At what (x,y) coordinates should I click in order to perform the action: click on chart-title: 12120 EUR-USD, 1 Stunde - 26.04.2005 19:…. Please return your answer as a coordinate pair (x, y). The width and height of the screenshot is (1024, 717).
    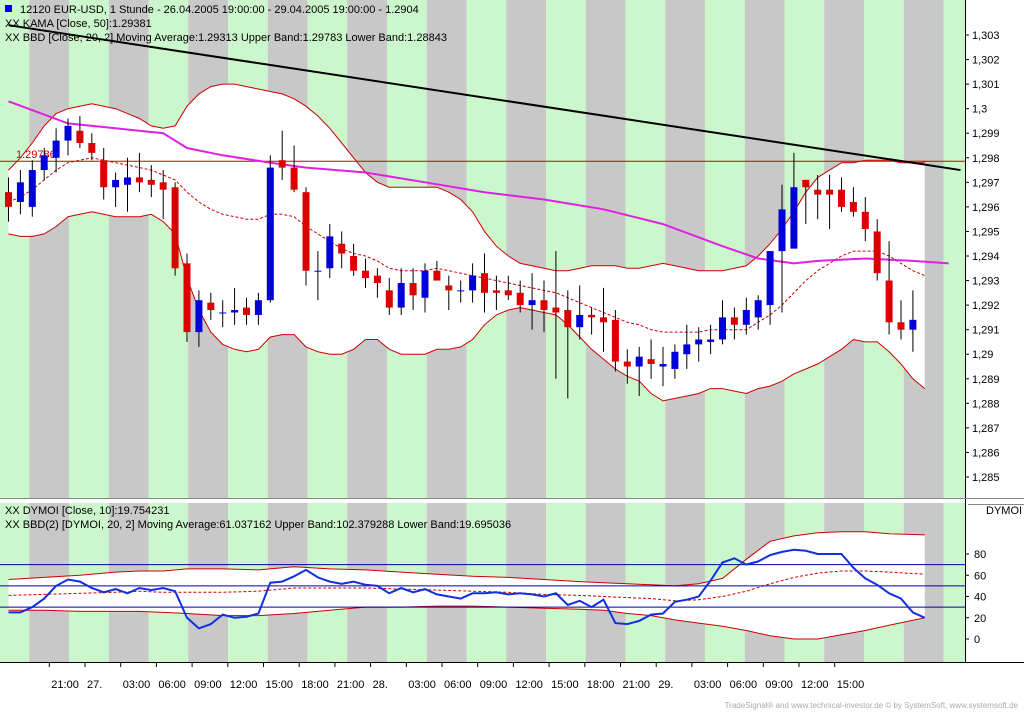
    Looking at the image, I should click on (219, 10).